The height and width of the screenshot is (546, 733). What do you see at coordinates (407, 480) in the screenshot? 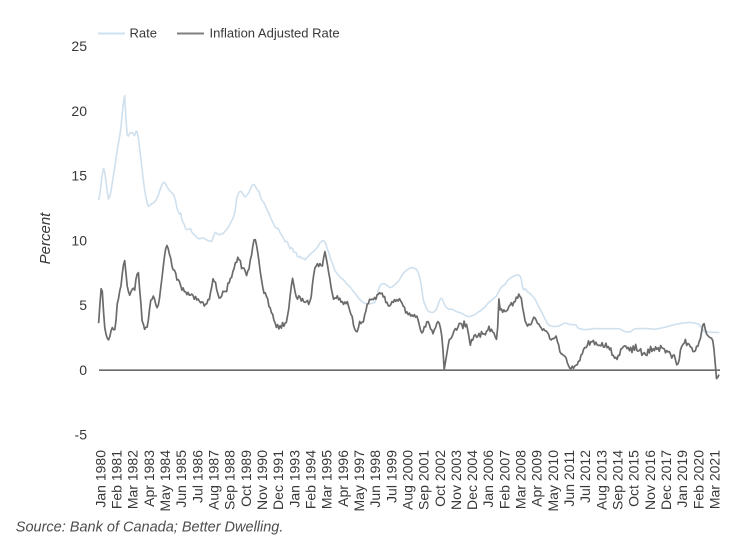
I see `svg-text: Aug 2000` at bounding box center [407, 480].